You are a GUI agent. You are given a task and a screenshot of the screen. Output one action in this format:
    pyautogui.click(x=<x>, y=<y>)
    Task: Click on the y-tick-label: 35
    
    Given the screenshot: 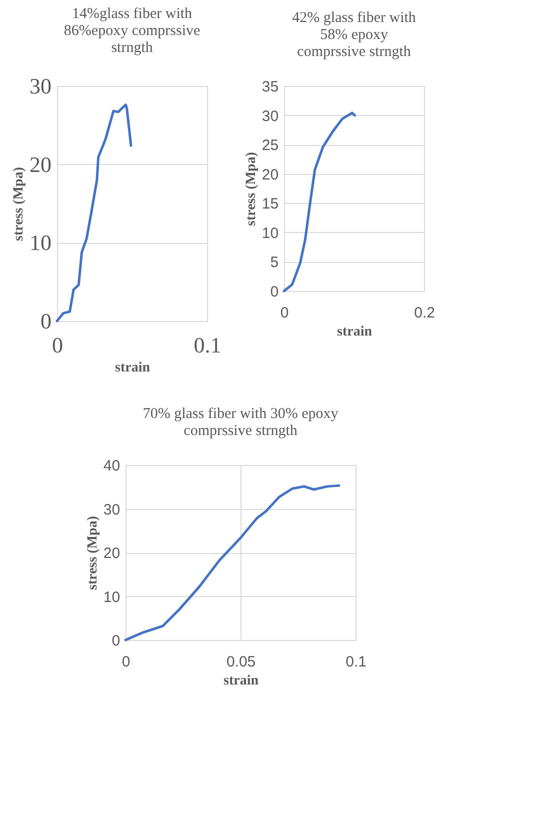 What is the action you would take?
    pyautogui.click(x=270, y=87)
    